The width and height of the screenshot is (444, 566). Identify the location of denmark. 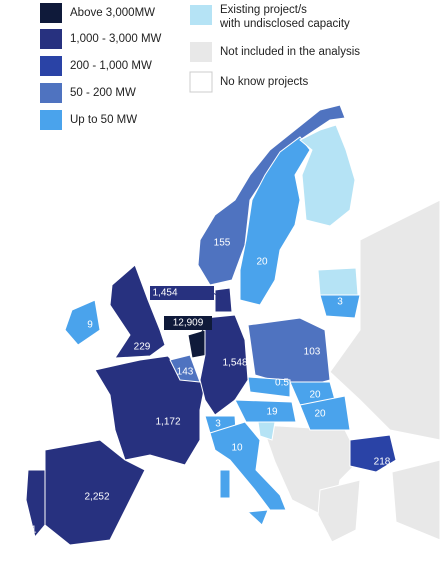
(223, 300).